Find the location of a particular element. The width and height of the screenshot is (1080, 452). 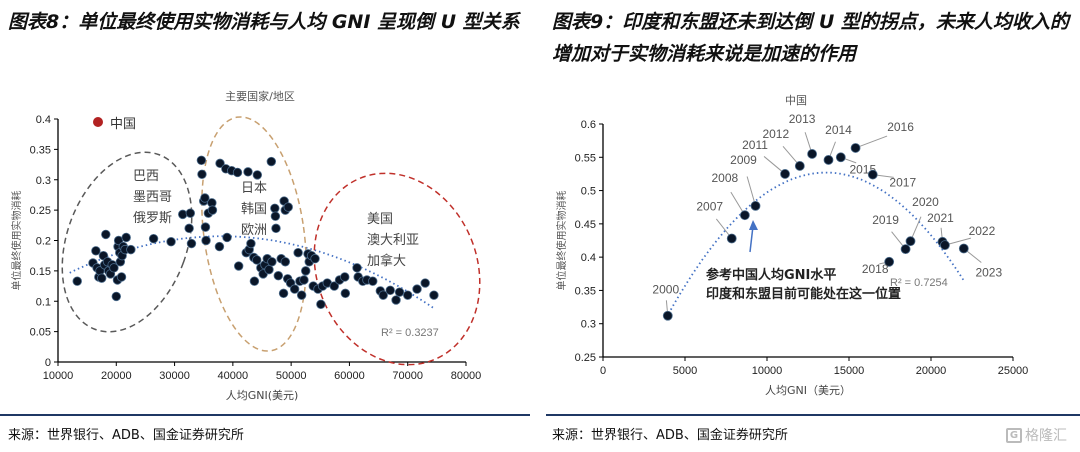

left-x-tick-label: 20000 is located at coordinates (116, 376).